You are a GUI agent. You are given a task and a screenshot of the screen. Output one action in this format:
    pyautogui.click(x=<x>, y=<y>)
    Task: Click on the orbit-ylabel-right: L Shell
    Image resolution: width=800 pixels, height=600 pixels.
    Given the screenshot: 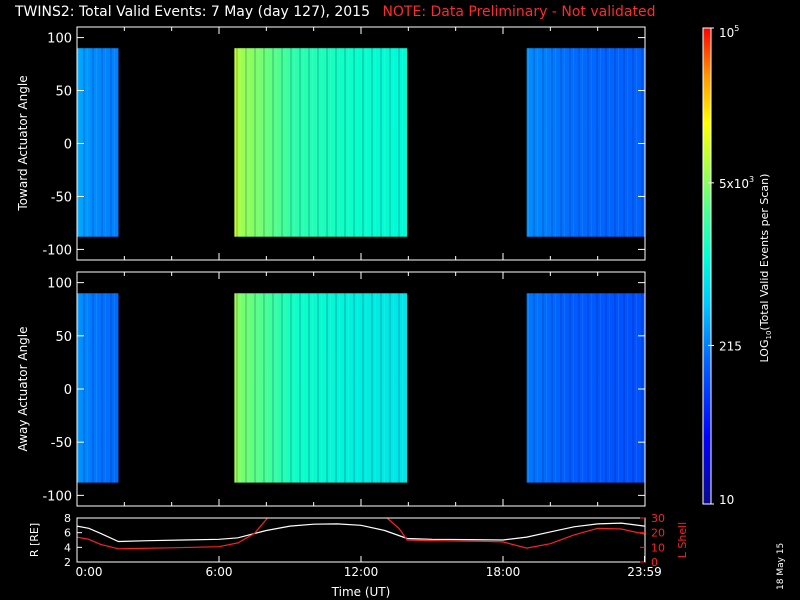 What is the action you would take?
    pyautogui.click(x=682, y=540)
    